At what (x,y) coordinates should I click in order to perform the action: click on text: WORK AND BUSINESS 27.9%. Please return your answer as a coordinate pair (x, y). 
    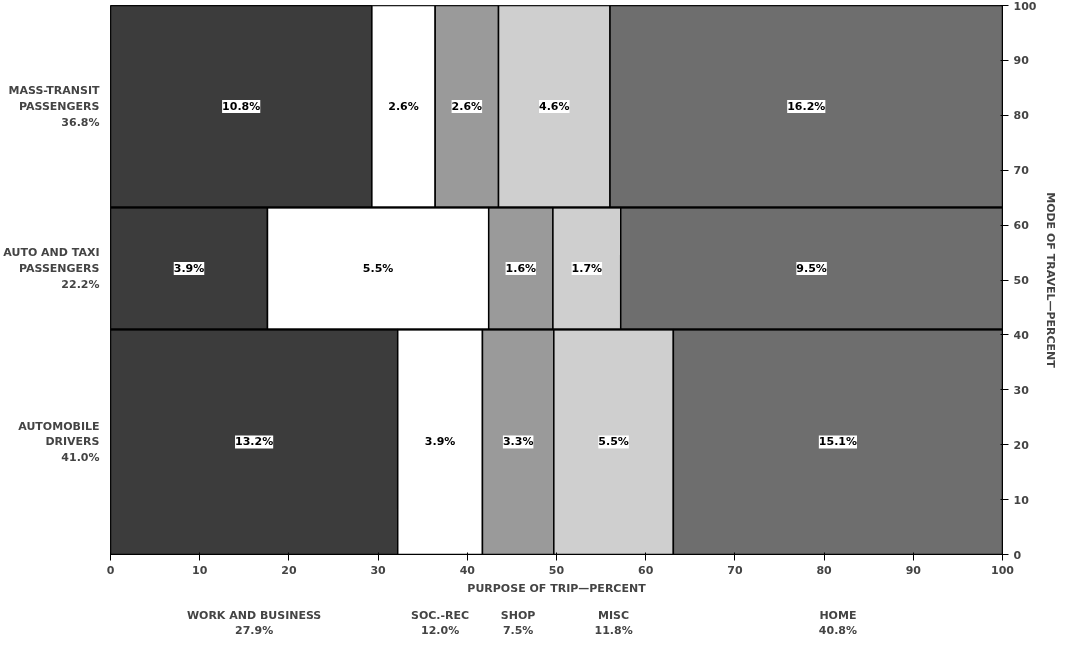
    Looking at the image, I should click on (254, 623).